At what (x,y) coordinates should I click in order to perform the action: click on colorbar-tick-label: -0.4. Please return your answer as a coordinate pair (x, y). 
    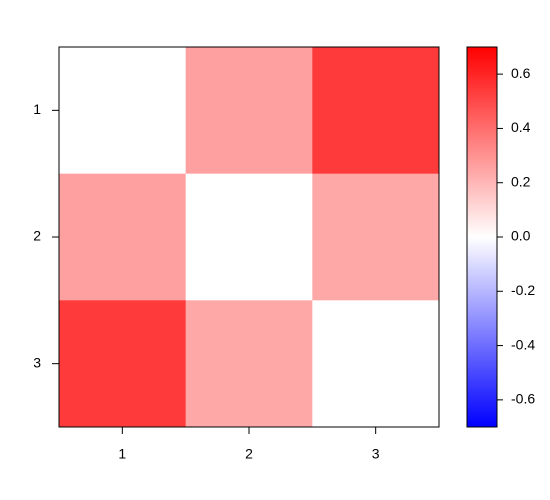
    Looking at the image, I should click on (523, 344).